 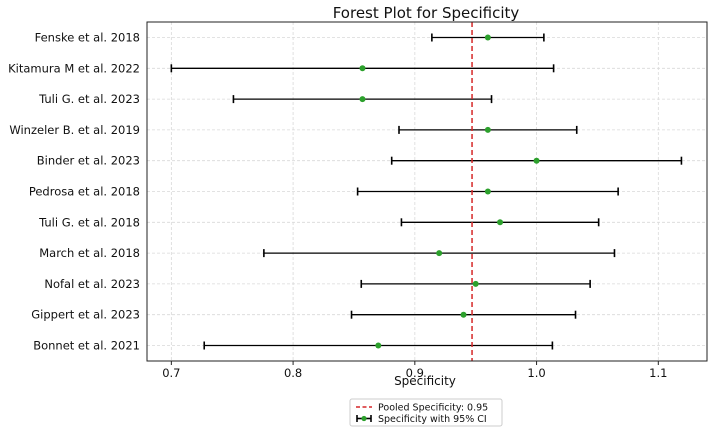 I want to click on study-label: Tuli G. et al. 2023, so click(x=89, y=99).